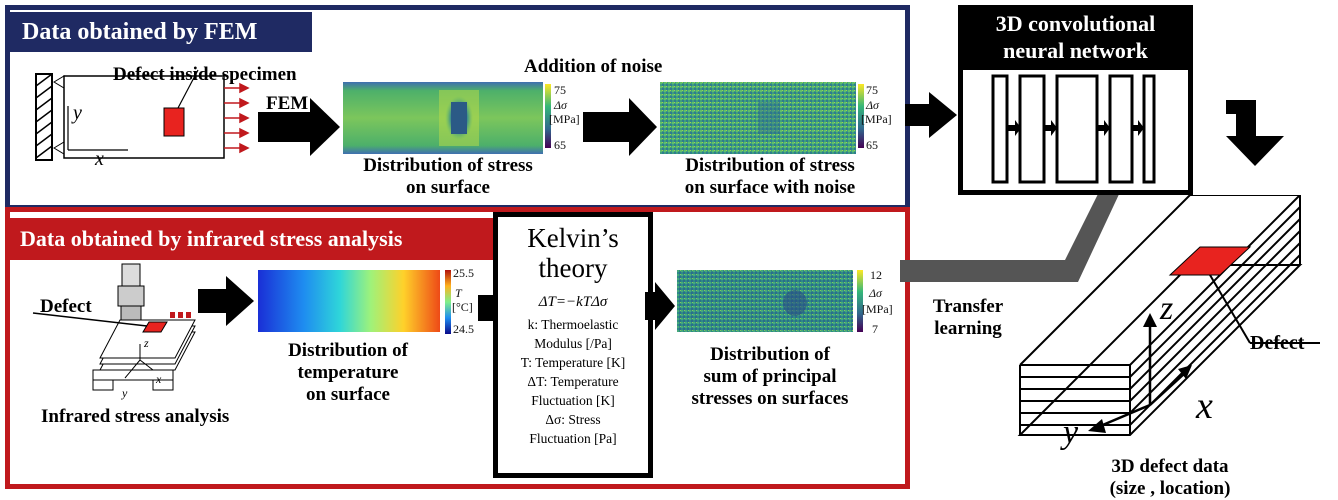 The height and width of the screenshot is (500, 1338). I want to click on kelvin-title-line1: Kelvin’s, so click(573, 238).